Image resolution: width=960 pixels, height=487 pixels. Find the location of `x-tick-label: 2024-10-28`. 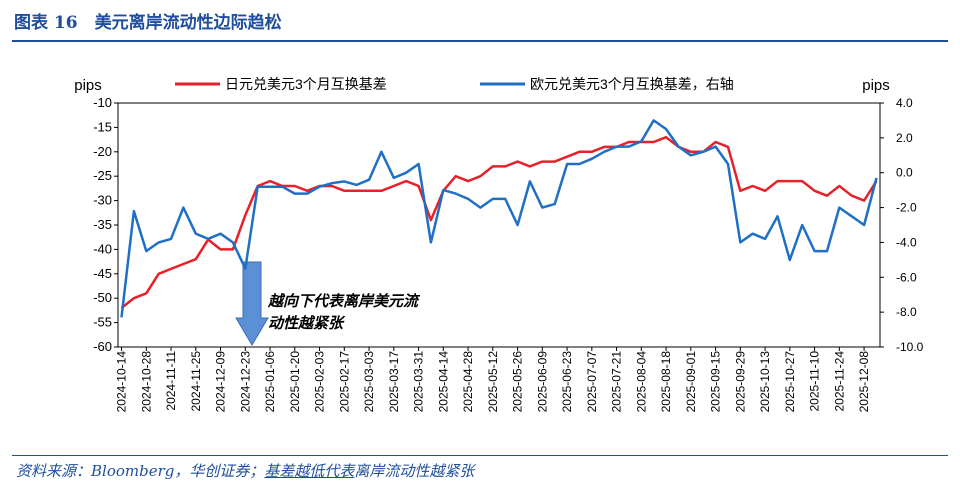

x-tick-label: 2024-10-28 is located at coordinates (146, 382).